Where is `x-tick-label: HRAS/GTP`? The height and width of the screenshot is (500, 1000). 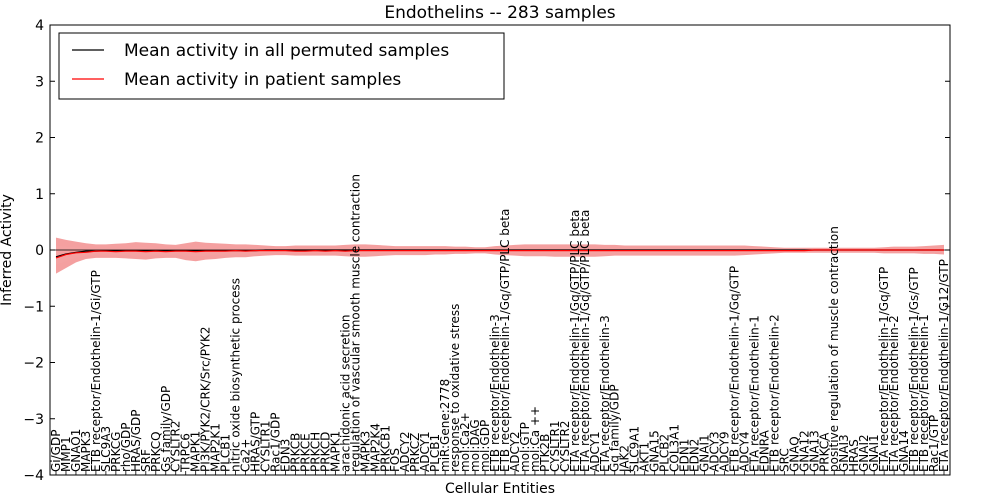
x-tick-label: HRAS/GTP is located at coordinates (256, 442).